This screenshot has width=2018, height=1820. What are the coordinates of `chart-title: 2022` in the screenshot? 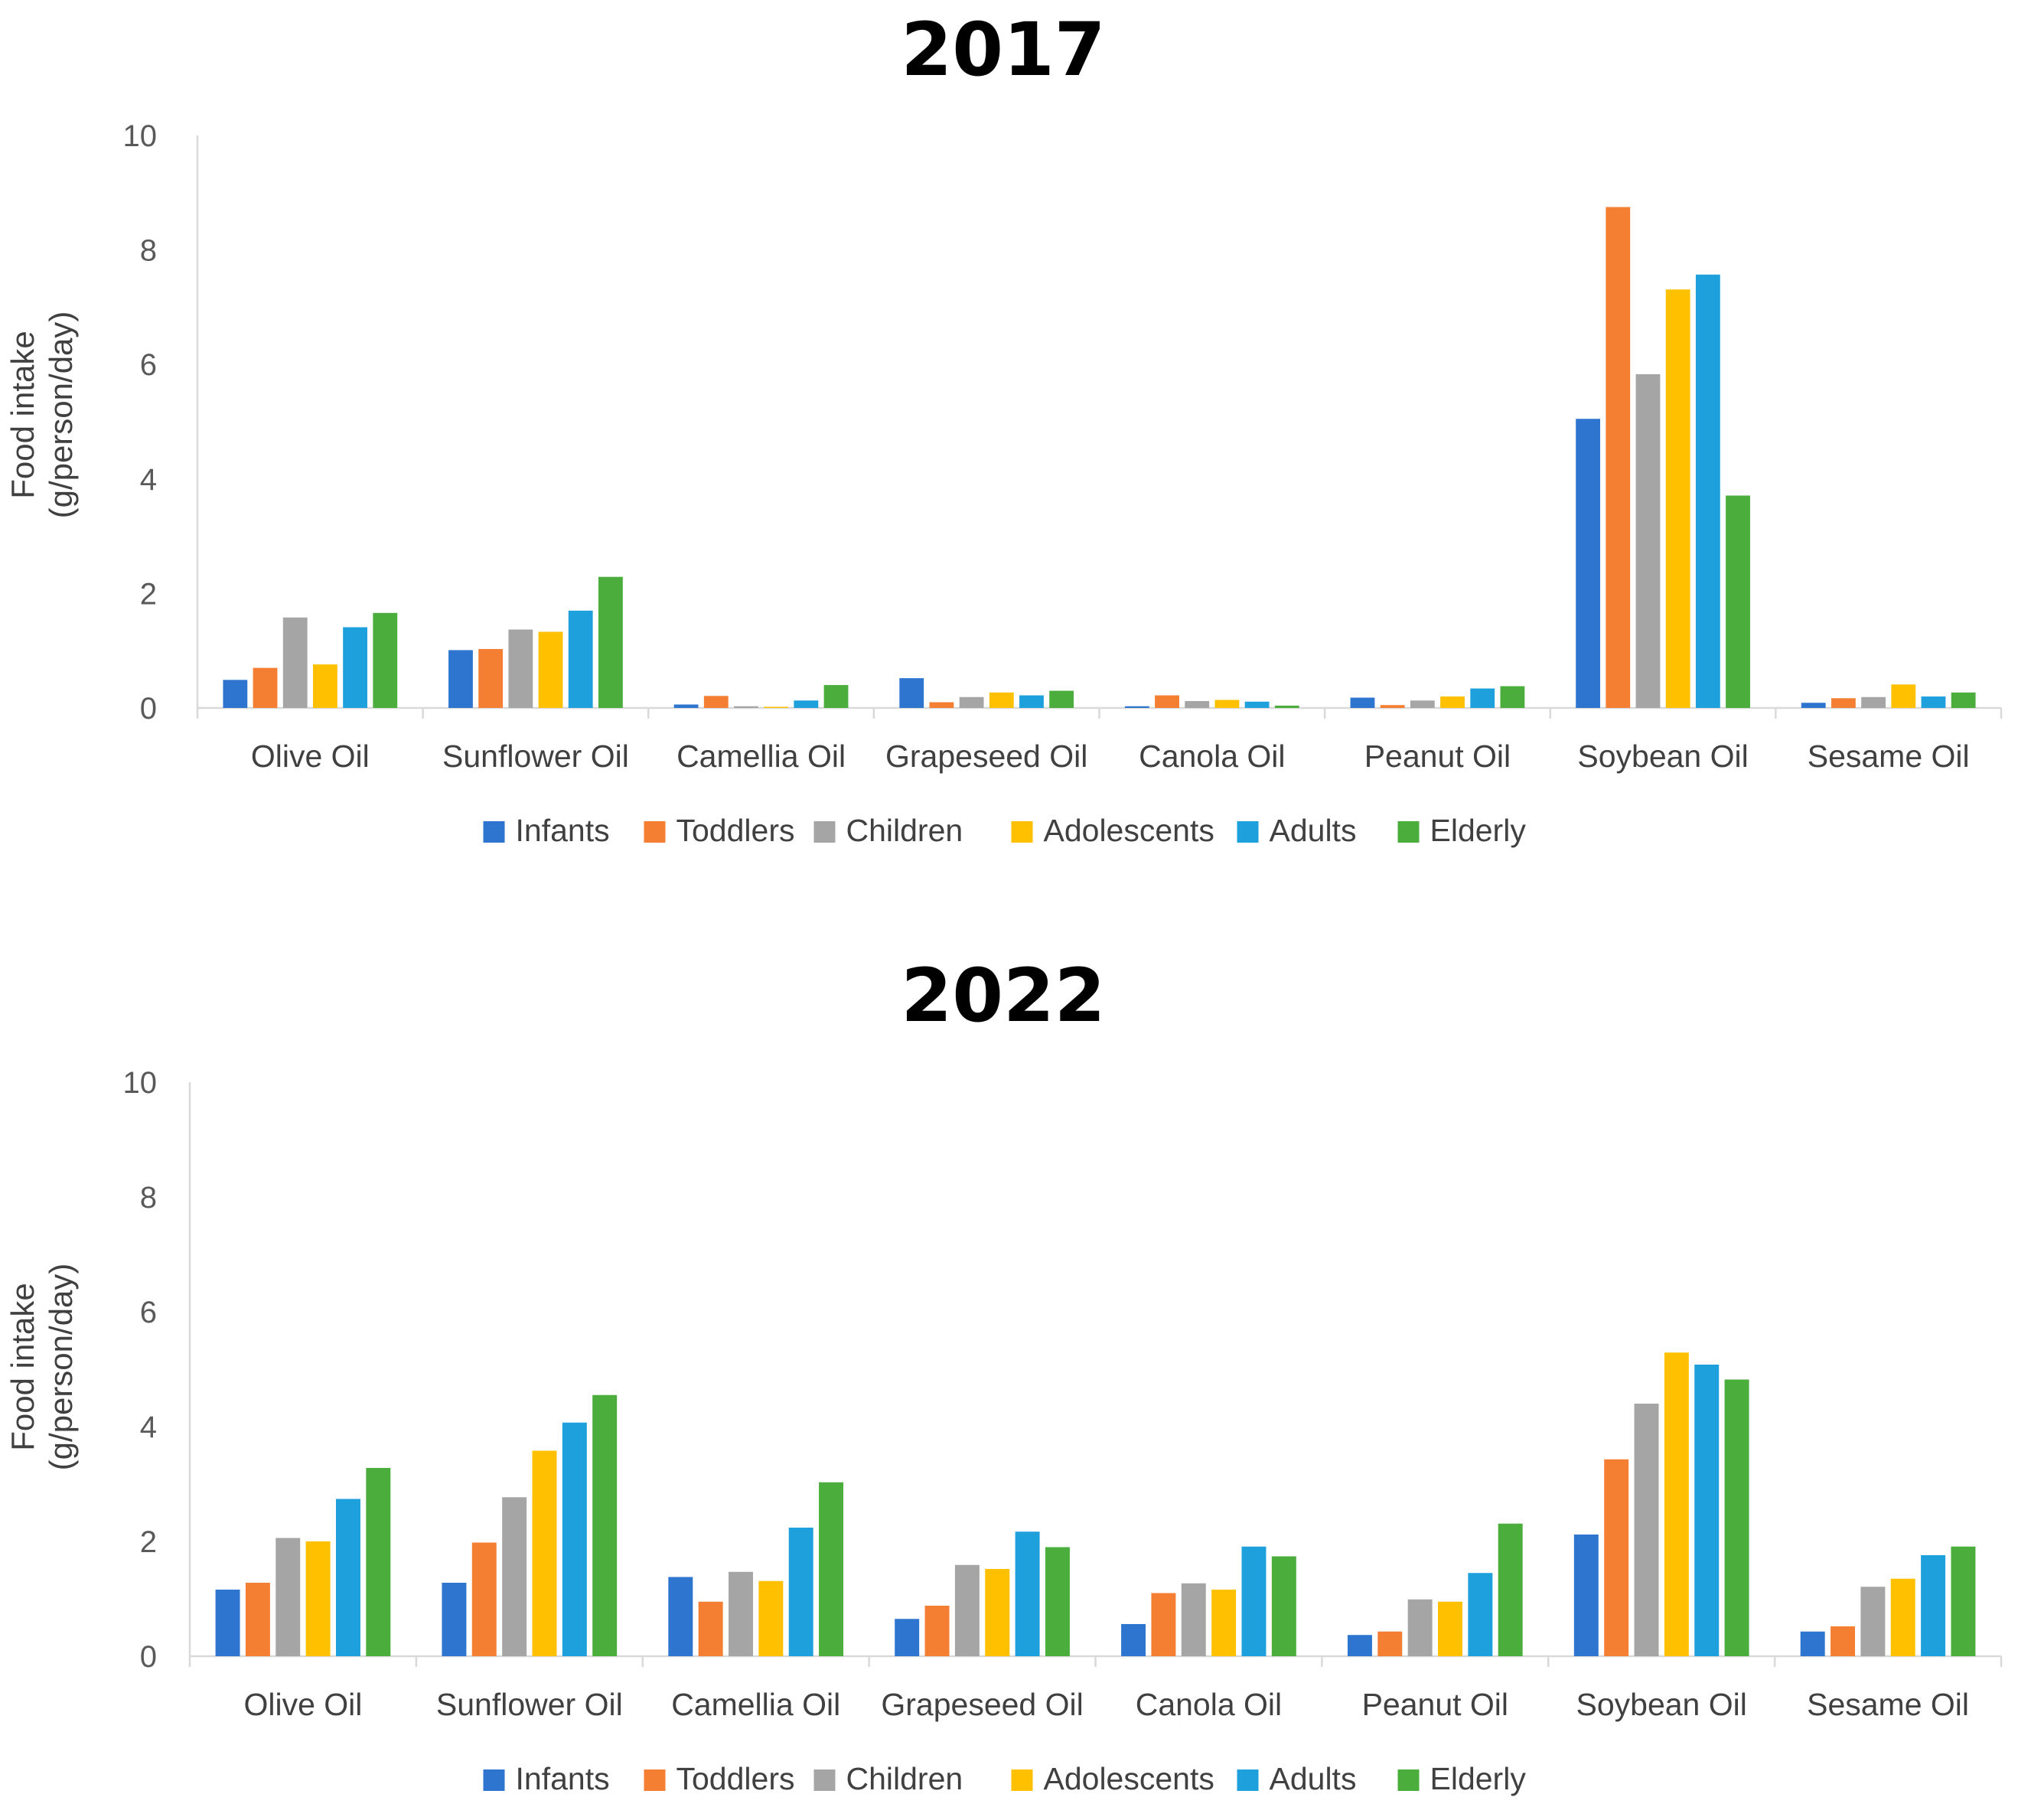 It's located at (1003, 996).